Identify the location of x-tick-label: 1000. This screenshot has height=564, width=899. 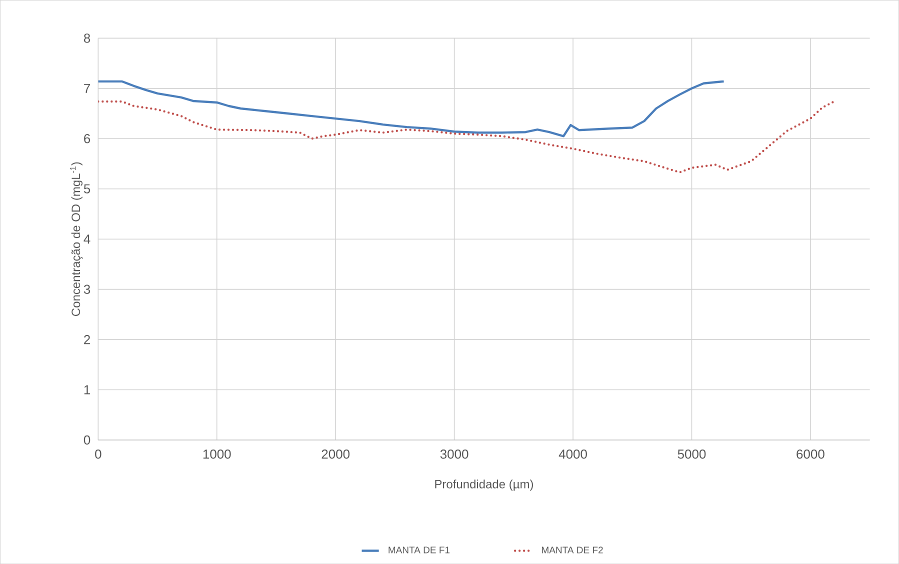
(217, 454).